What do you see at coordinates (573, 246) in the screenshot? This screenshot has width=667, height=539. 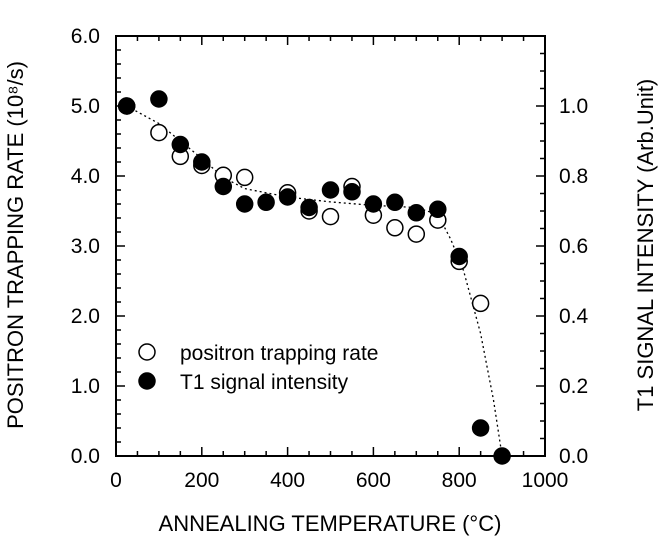 I see `y2-tick-label: 0.6` at bounding box center [573, 246].